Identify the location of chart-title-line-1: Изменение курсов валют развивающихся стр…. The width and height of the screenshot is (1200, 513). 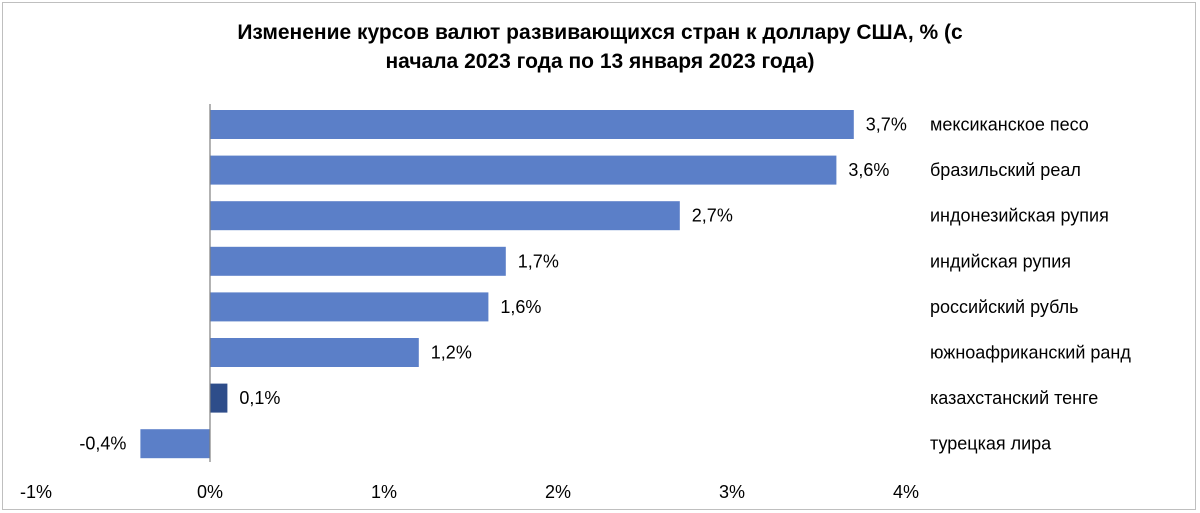
(600, 32).